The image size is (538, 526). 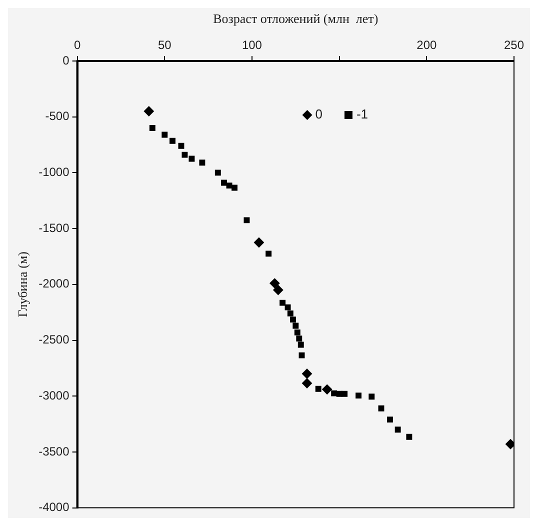 What do you see at coordinates (54, 395) in the screenshot?
I see `y-tick-label: -3000` at bounding box center [54, 395].